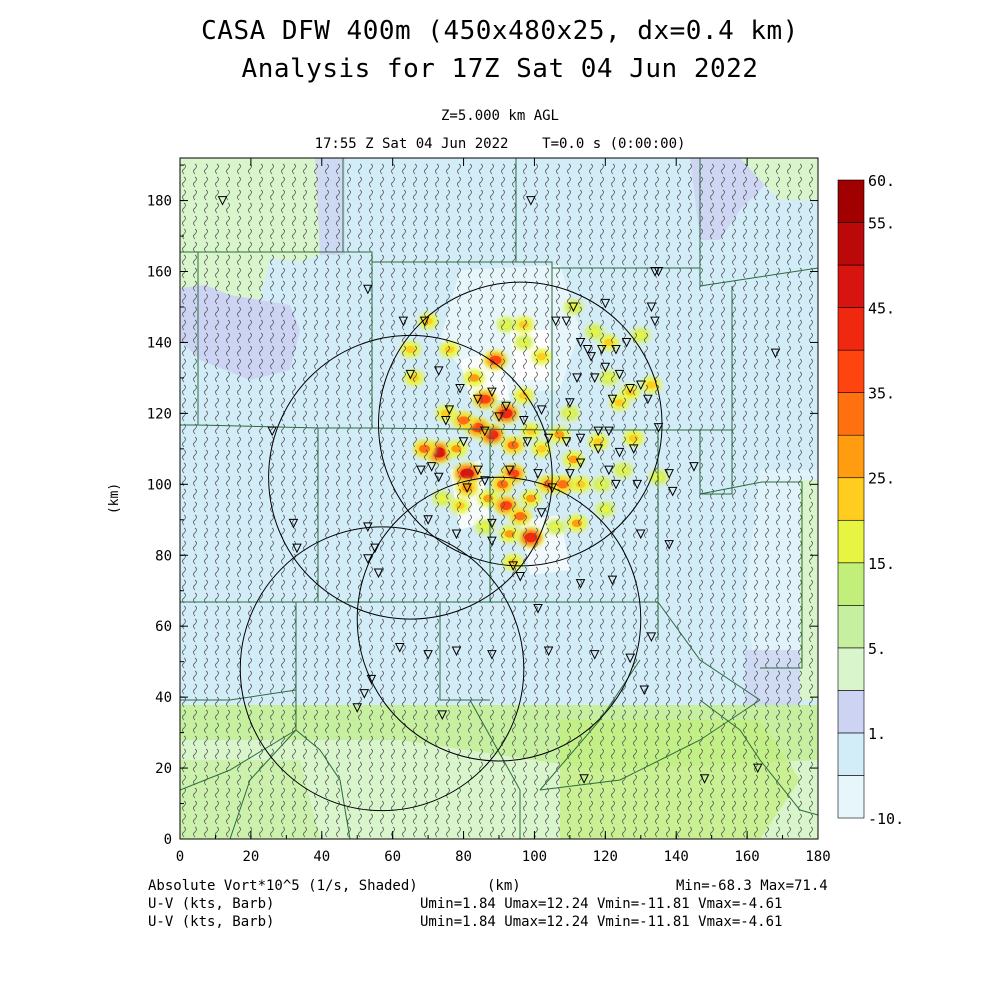  I want to click on y-tick-label: 0, so click(168, 840).